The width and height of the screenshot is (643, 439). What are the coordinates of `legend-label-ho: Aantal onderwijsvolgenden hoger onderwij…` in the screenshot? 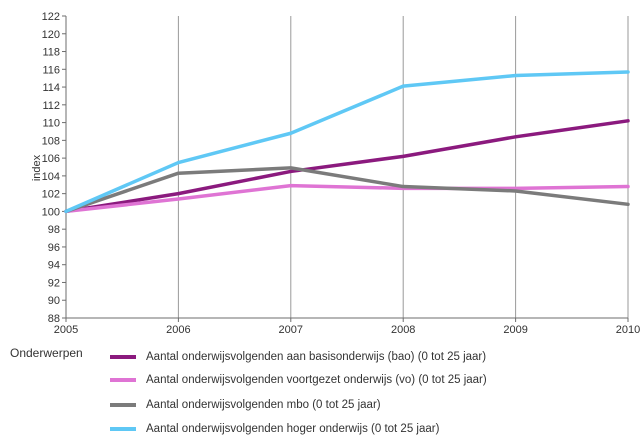 It's located at (293, 429).